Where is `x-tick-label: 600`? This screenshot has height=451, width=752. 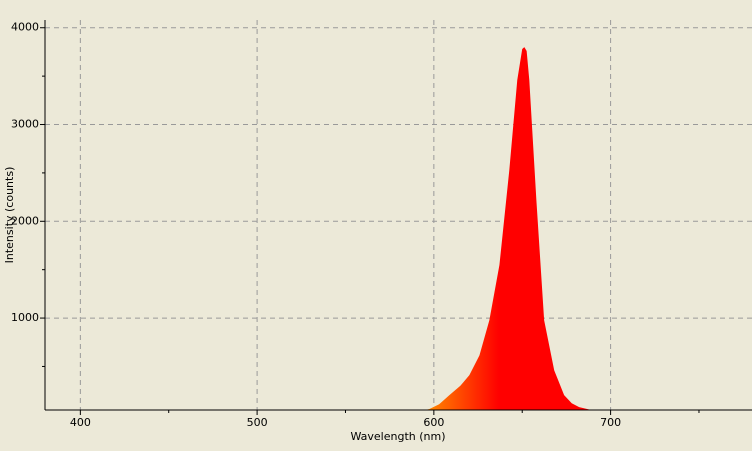 x-tick-label: 600 is located at coordinates (433, 422).